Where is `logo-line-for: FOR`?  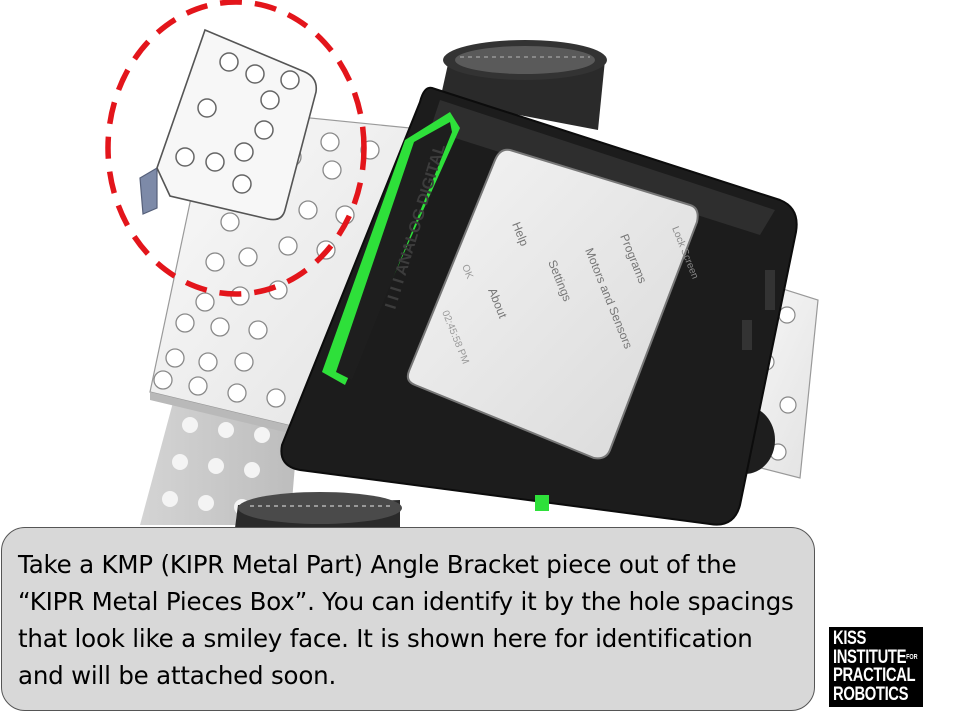
logo-line-for: FOR is located at coordinates (912, 657).